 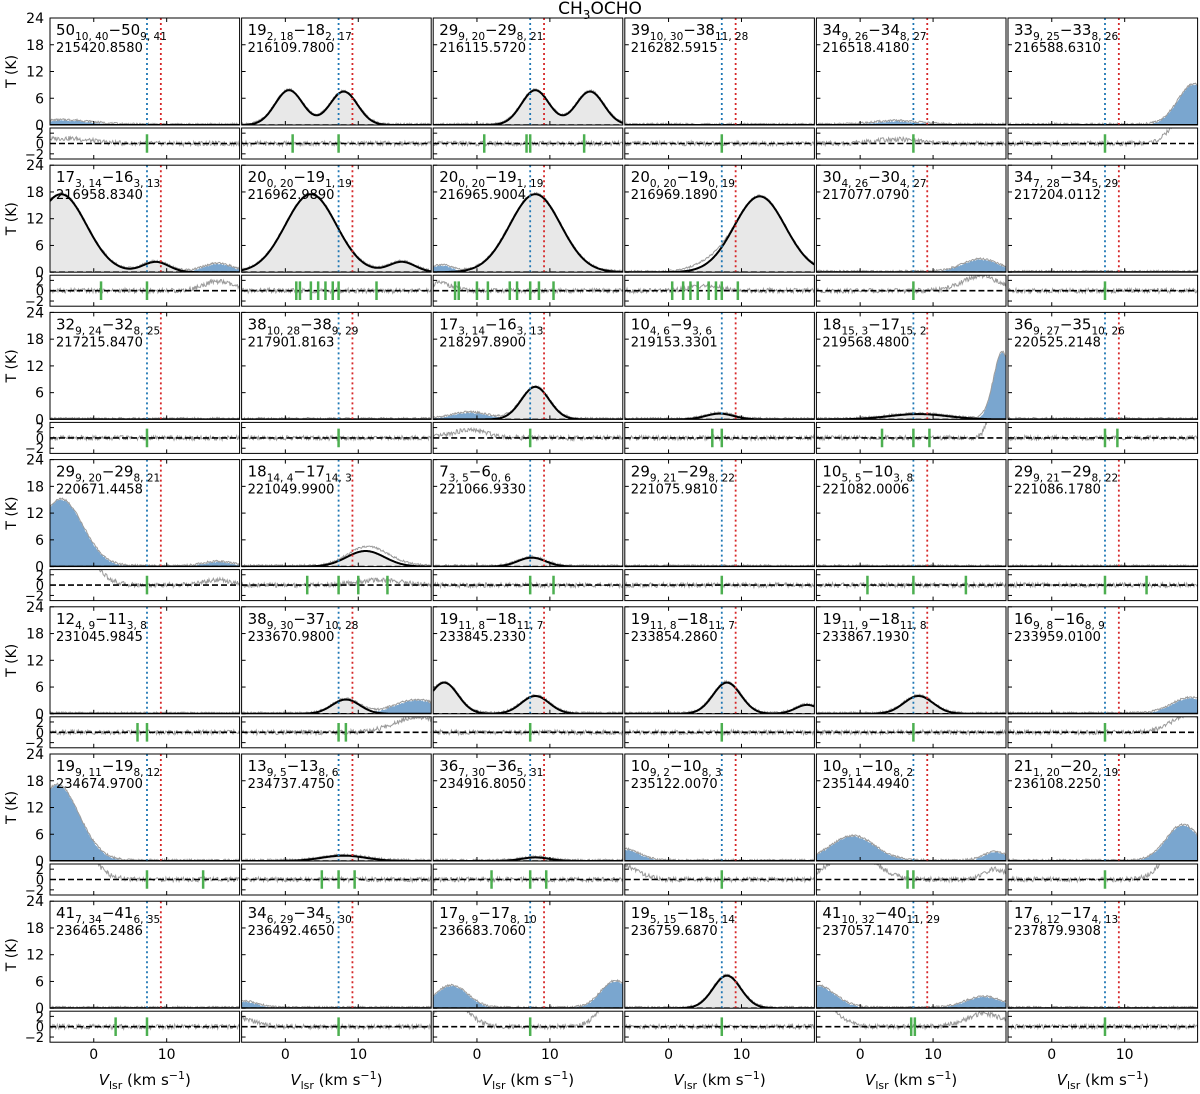 What do you see at coordinates (475, 474) in the screenshot?
I see `transition-label: 73, 5−60, 6` at bounding box center [475, 474].